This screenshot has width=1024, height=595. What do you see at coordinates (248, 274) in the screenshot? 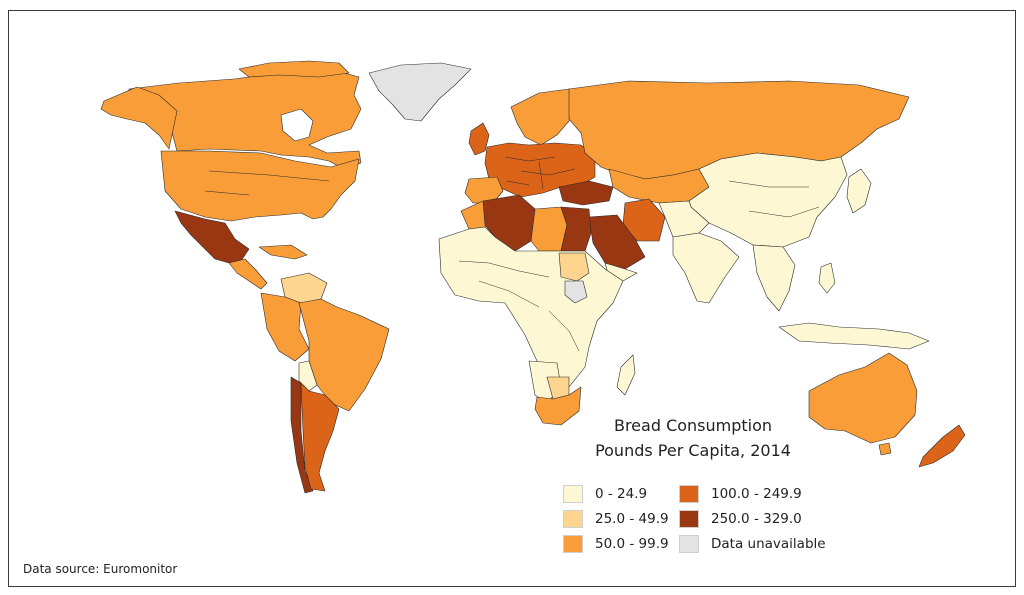
I see `region-central-america` at bounding box center [248, 274].